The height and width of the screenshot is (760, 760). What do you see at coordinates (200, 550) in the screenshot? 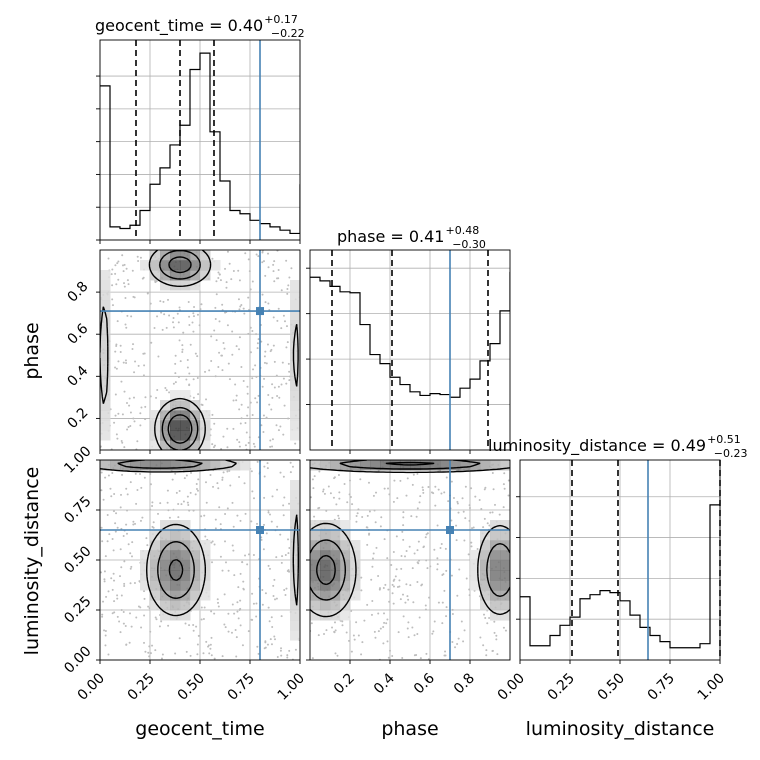
I see `density-heatmap` at bounding box center [200, 550].